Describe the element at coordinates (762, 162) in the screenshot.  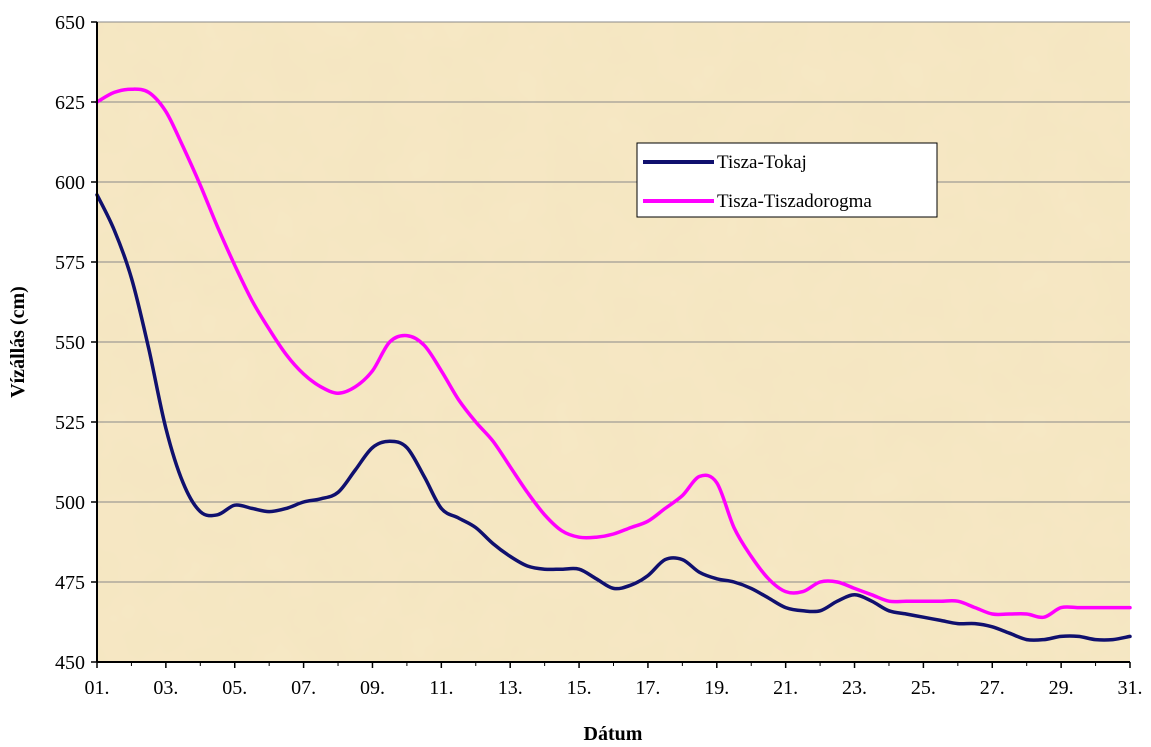
I see `legend-label-tokaj: Tisza-Tokaj` at that location.